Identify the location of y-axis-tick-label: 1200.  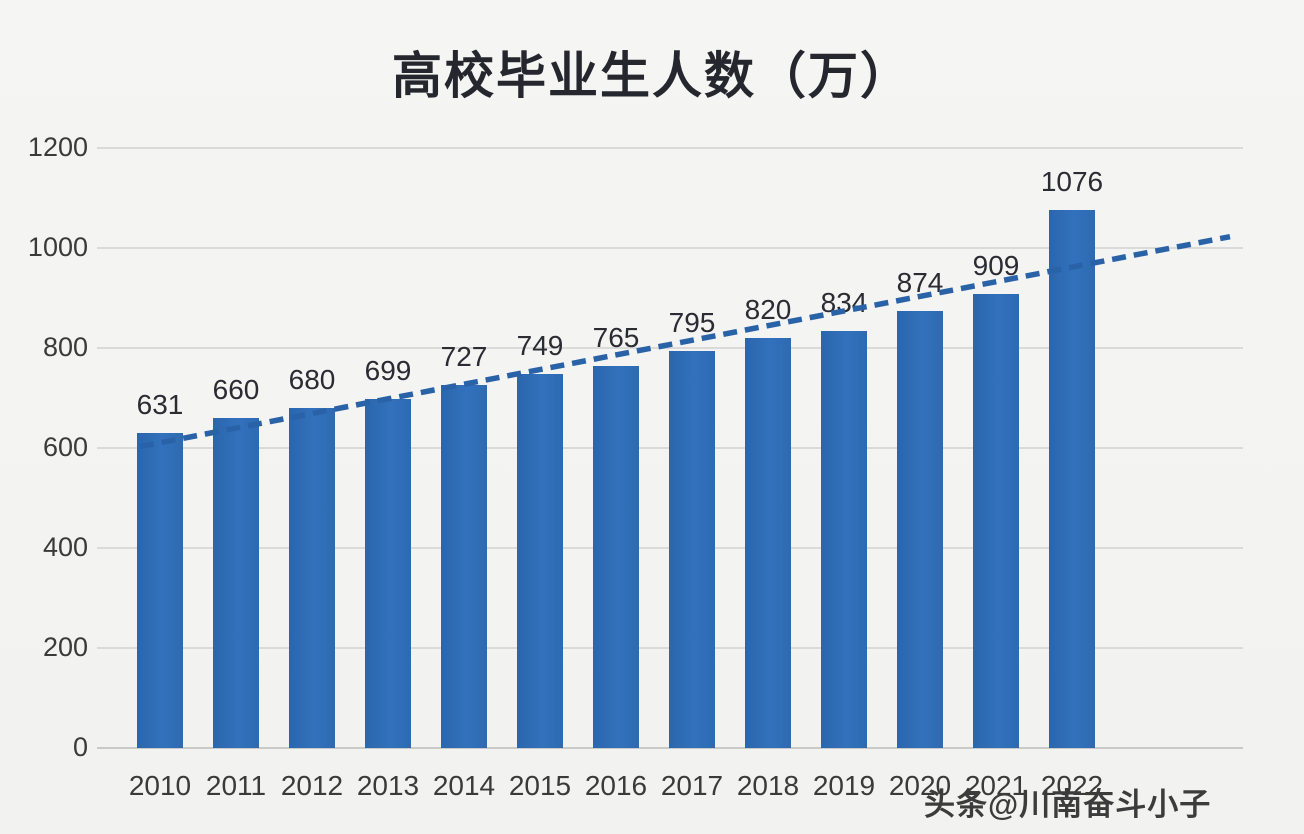
(57, 146).